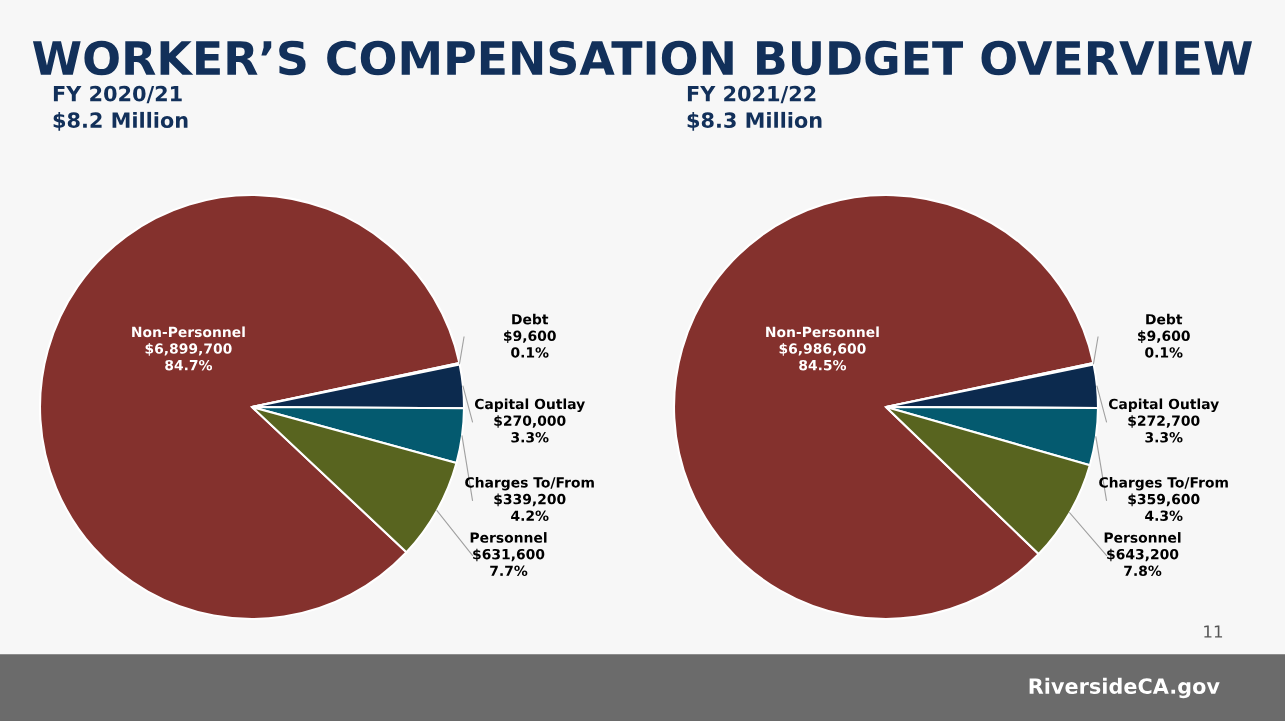 The width and height of the screenshot is (1285, 721). I want to click on data-label: $272,700 3.3%, so click(1164, 429).